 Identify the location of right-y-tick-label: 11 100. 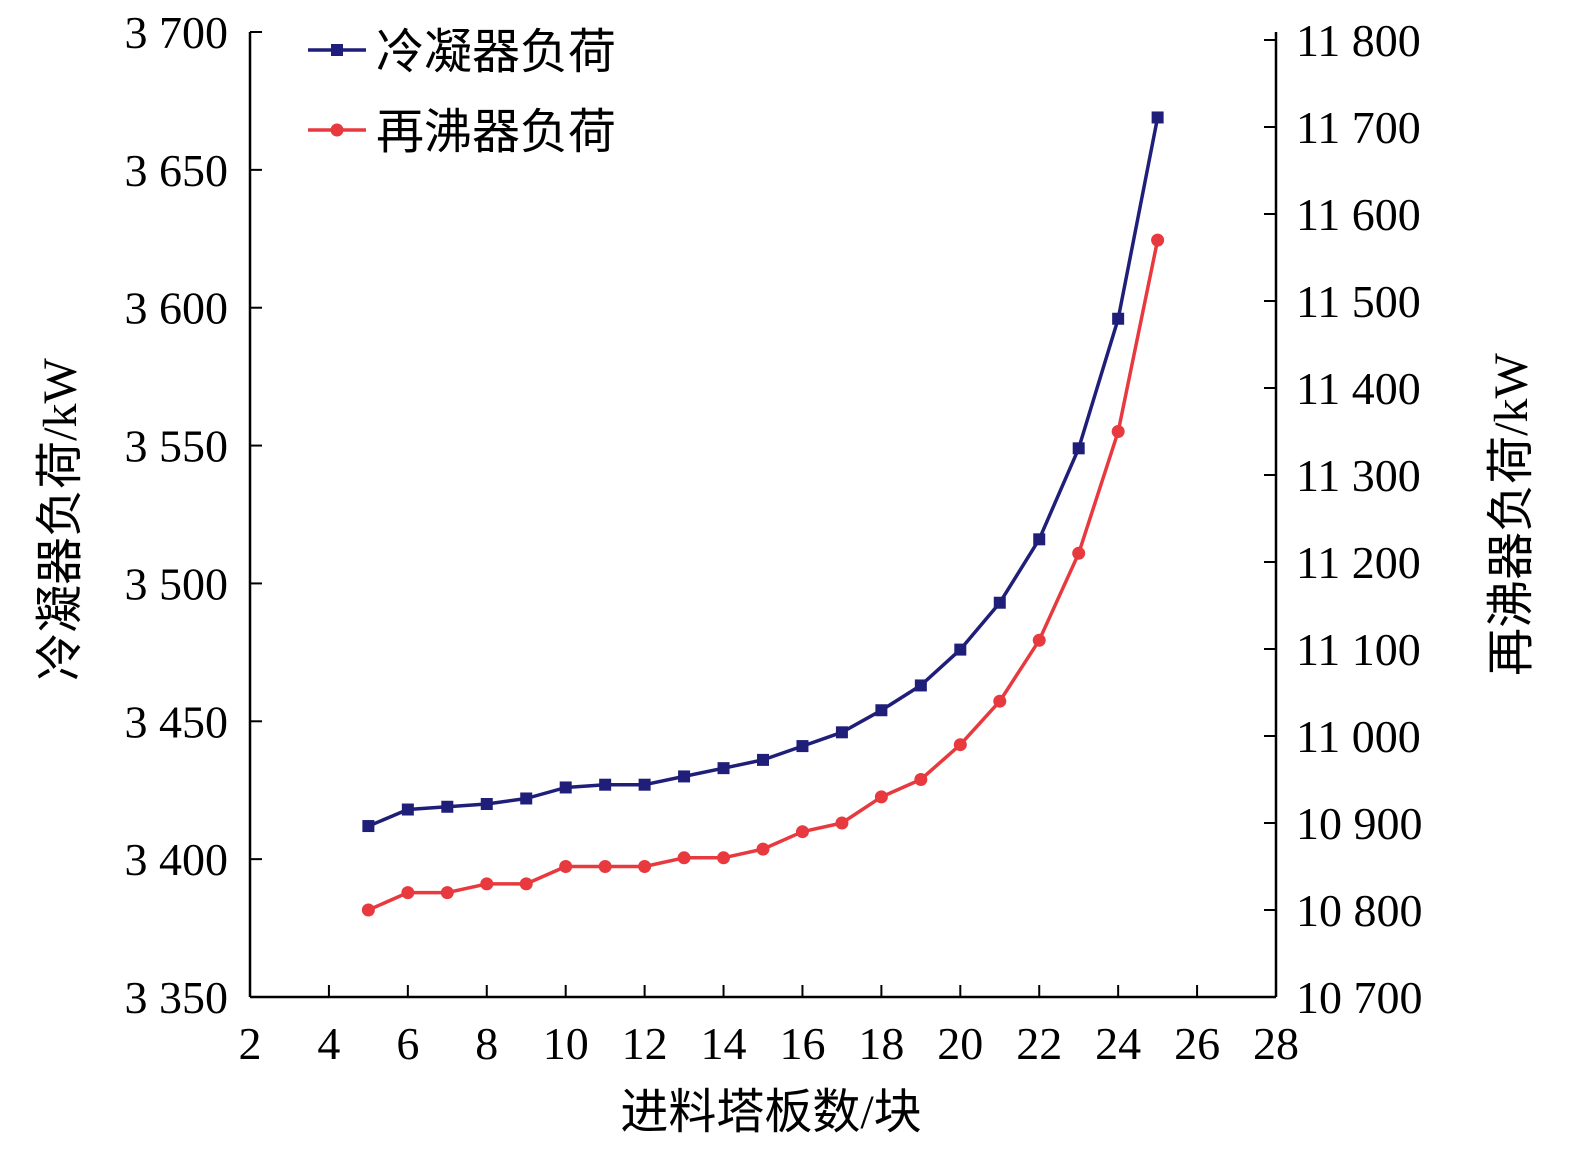
(1358, 649).